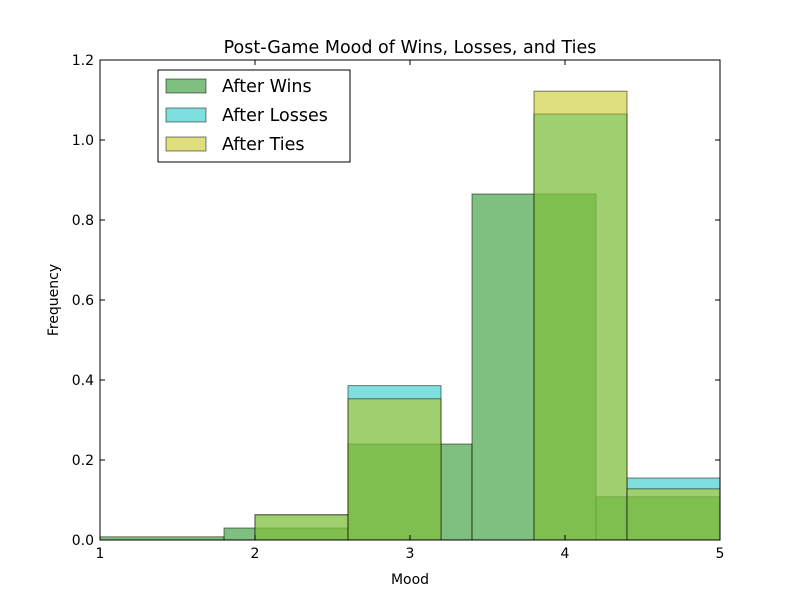 Image resolution: width=800 pixels, height=600 pixels. Describe the element at coordinates (410, 554) in the screenshot. I see `x-tick-label: 3` at that location.